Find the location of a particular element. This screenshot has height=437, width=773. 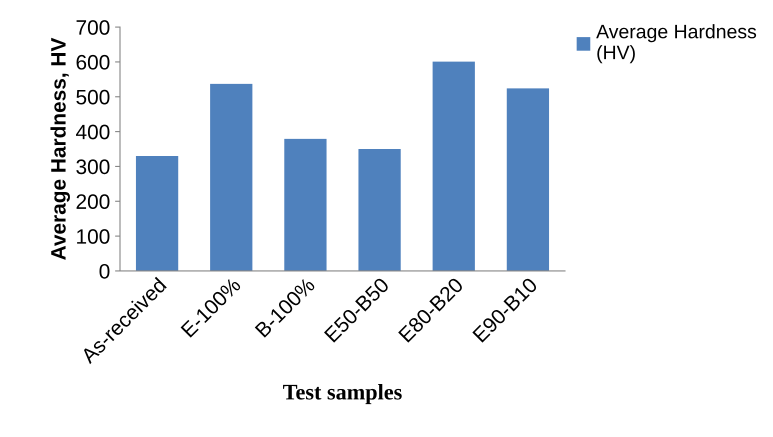

y-tick-label: 0 is located at coordinates (105, 271).